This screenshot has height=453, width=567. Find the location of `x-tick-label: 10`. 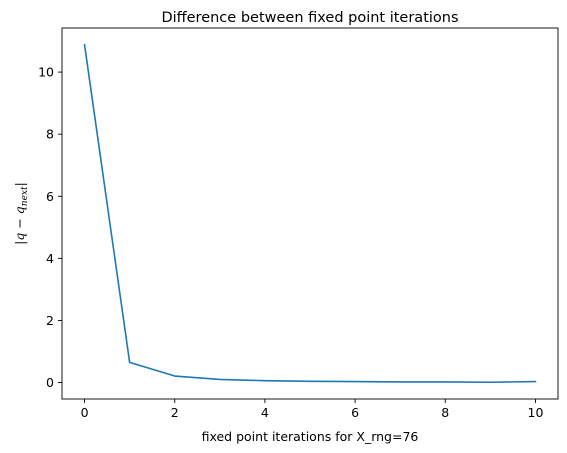

x-tick-label: 10 is located at coordinates (536, 412).